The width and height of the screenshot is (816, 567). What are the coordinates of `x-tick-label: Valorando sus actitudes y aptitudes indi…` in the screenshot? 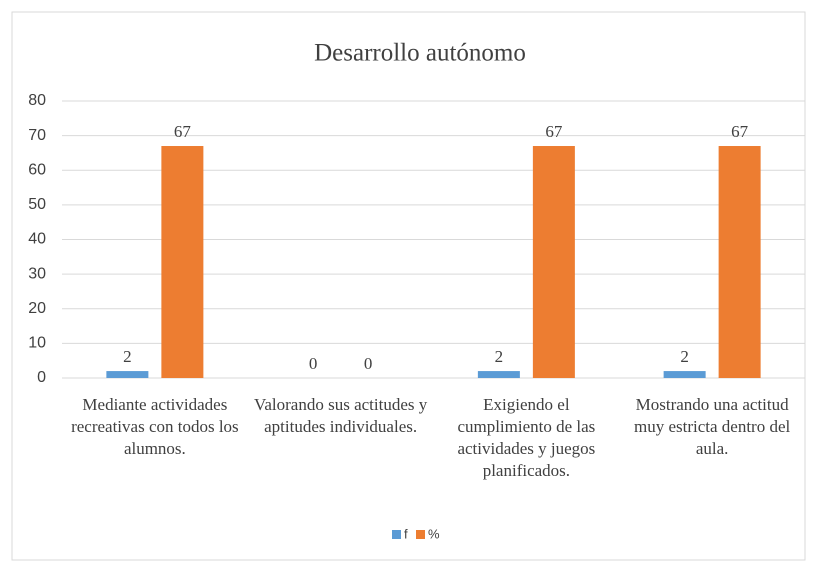 It's located at (340, 415).